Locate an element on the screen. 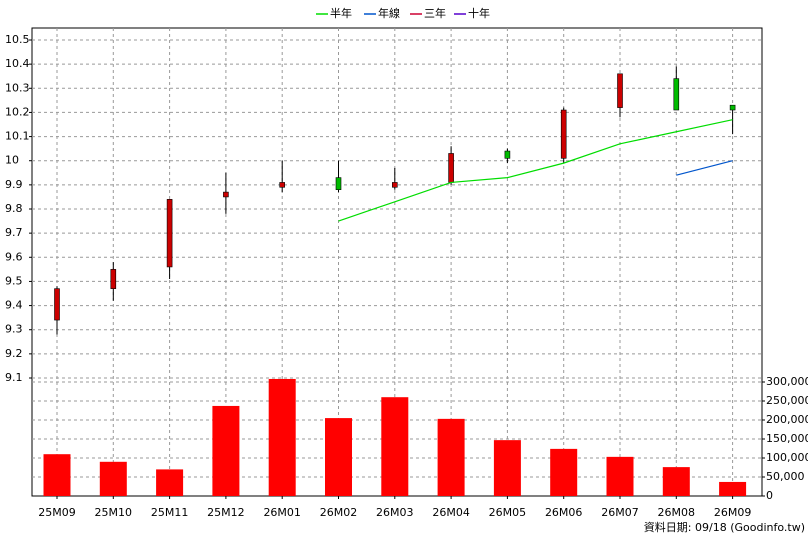  y2-tick-label: 100,000 is located at coordinates (787, 457).